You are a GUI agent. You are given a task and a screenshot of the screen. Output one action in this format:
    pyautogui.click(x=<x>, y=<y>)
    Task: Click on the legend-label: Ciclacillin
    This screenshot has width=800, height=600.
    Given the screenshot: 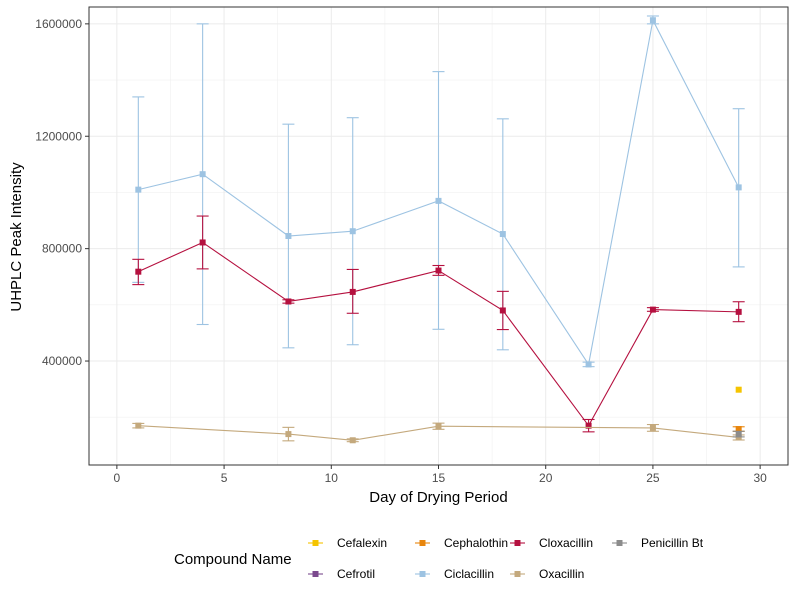 What is the action you would take?
    pyautogui.click(x=469, y=574)
    